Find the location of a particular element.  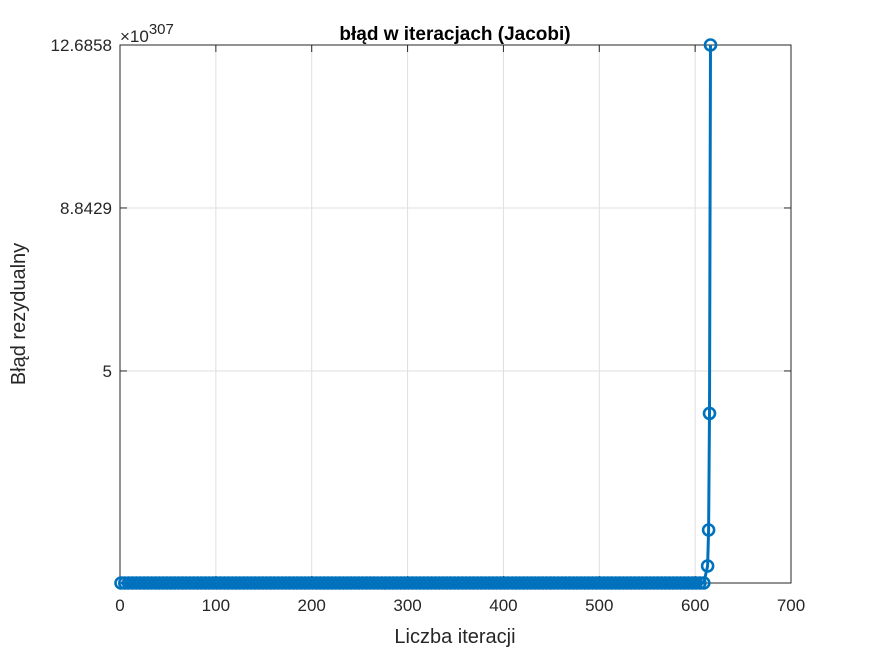

y-tick-labels: 5 8.8429 12.6858 is located at coordinates (81, 208).